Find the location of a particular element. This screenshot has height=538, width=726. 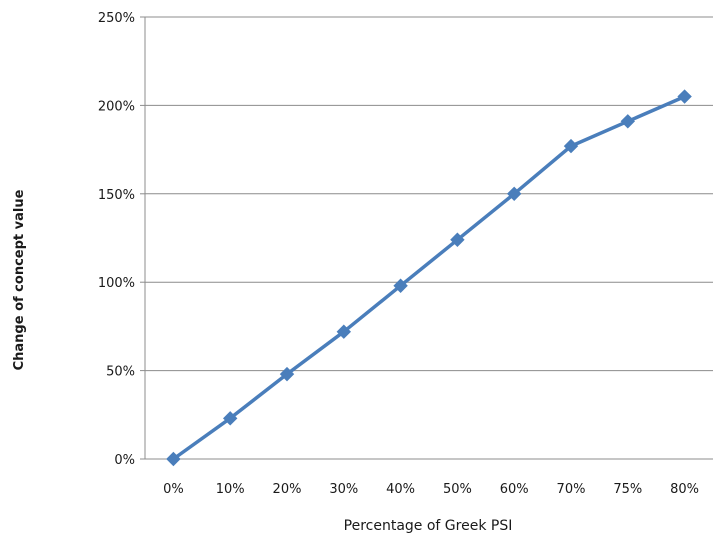

x-tick-label: 80% is located at coordinates (684, 489).